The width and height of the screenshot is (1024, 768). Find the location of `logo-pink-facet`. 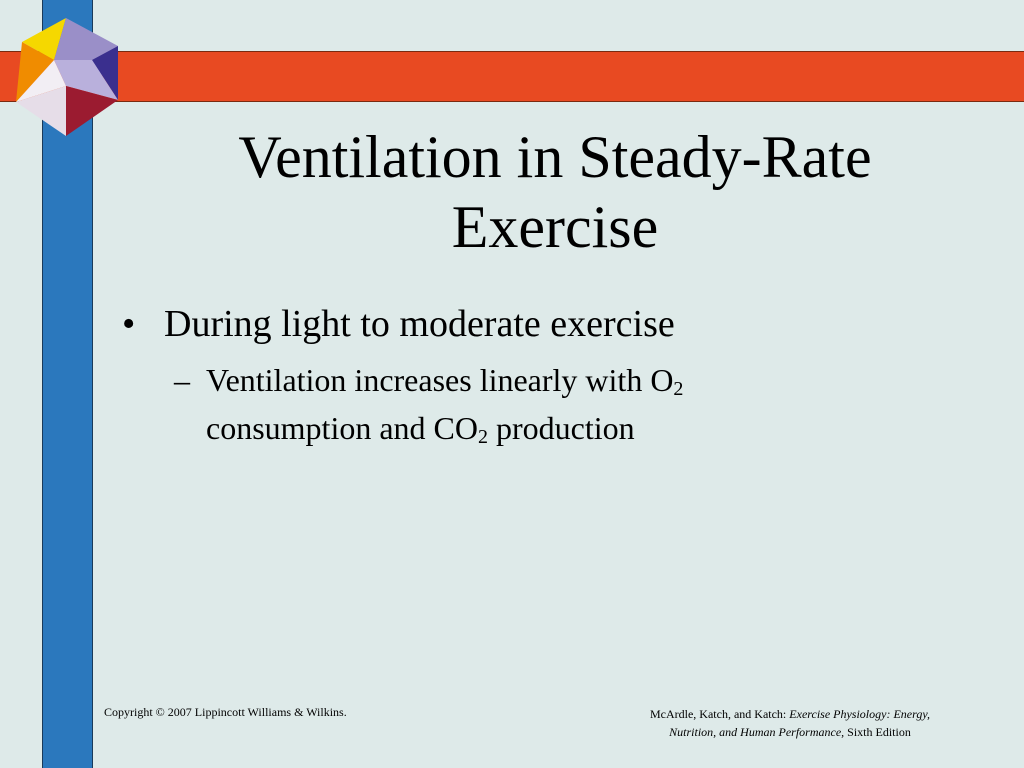

logo-pink-facet is located at coordinates (41, 111).